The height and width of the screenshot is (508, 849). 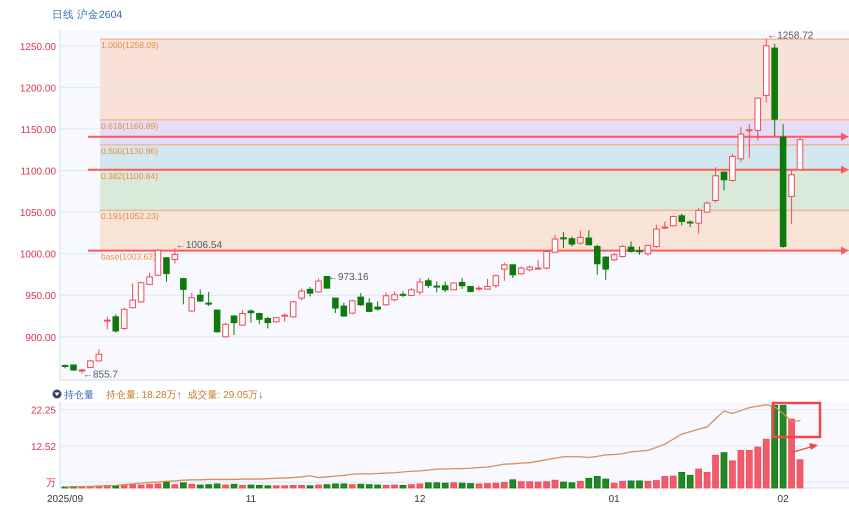 I want to click on x-tick-label: 2025/09, so click(x=65, y=499).